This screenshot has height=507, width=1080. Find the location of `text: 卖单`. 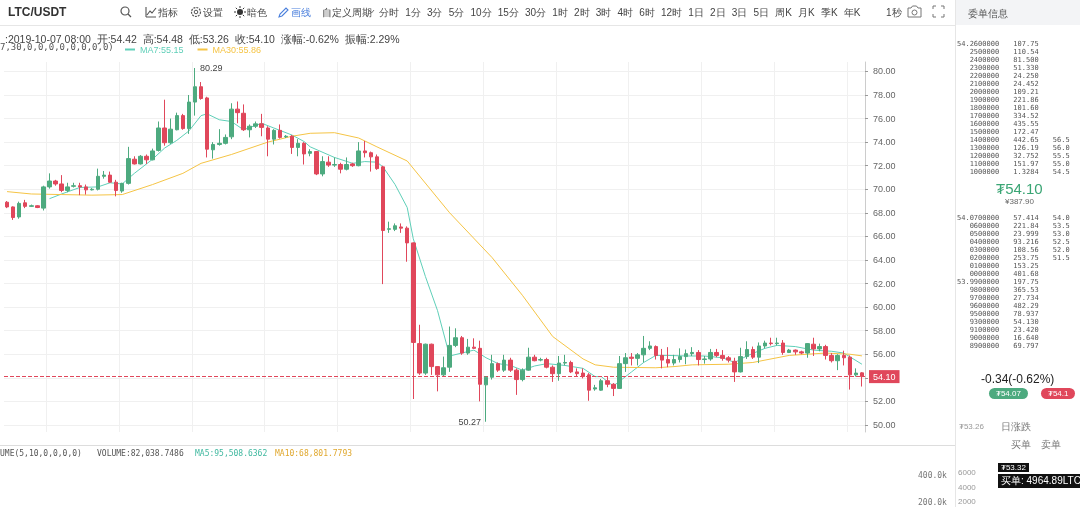

text: 卖单 is located at coordinates (1051, 445).